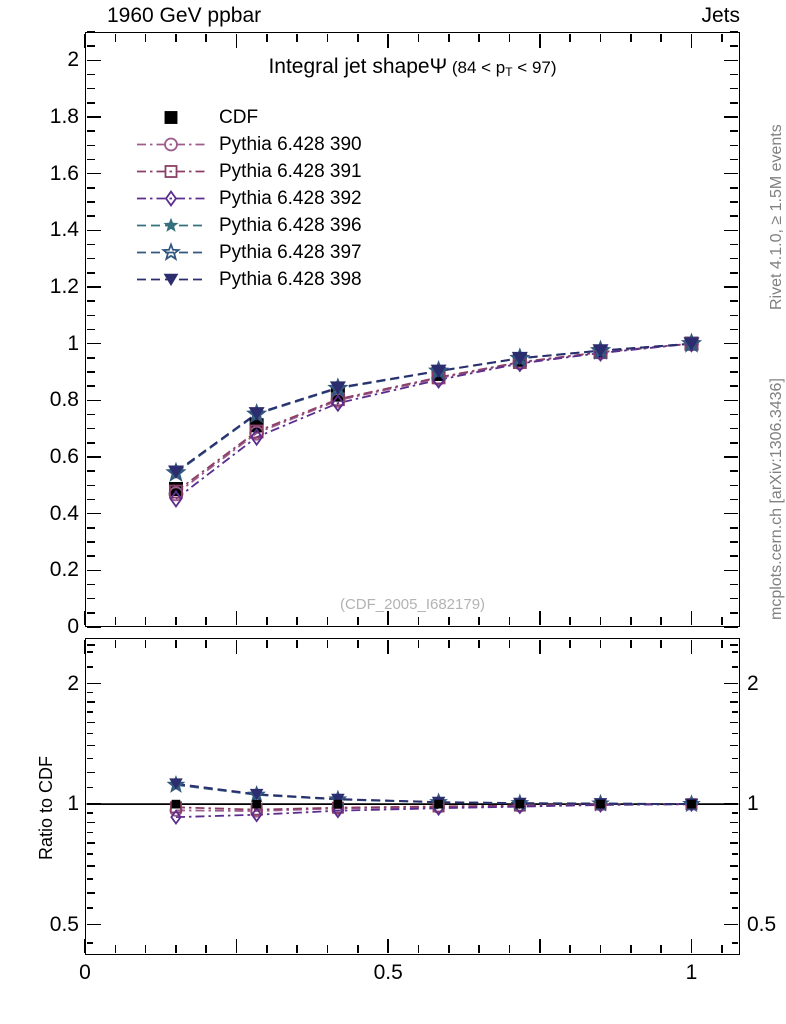 The width and height of the screenshot is (786, 1024). I want to click on main-y-tick-label: 2, so click(73, 60).